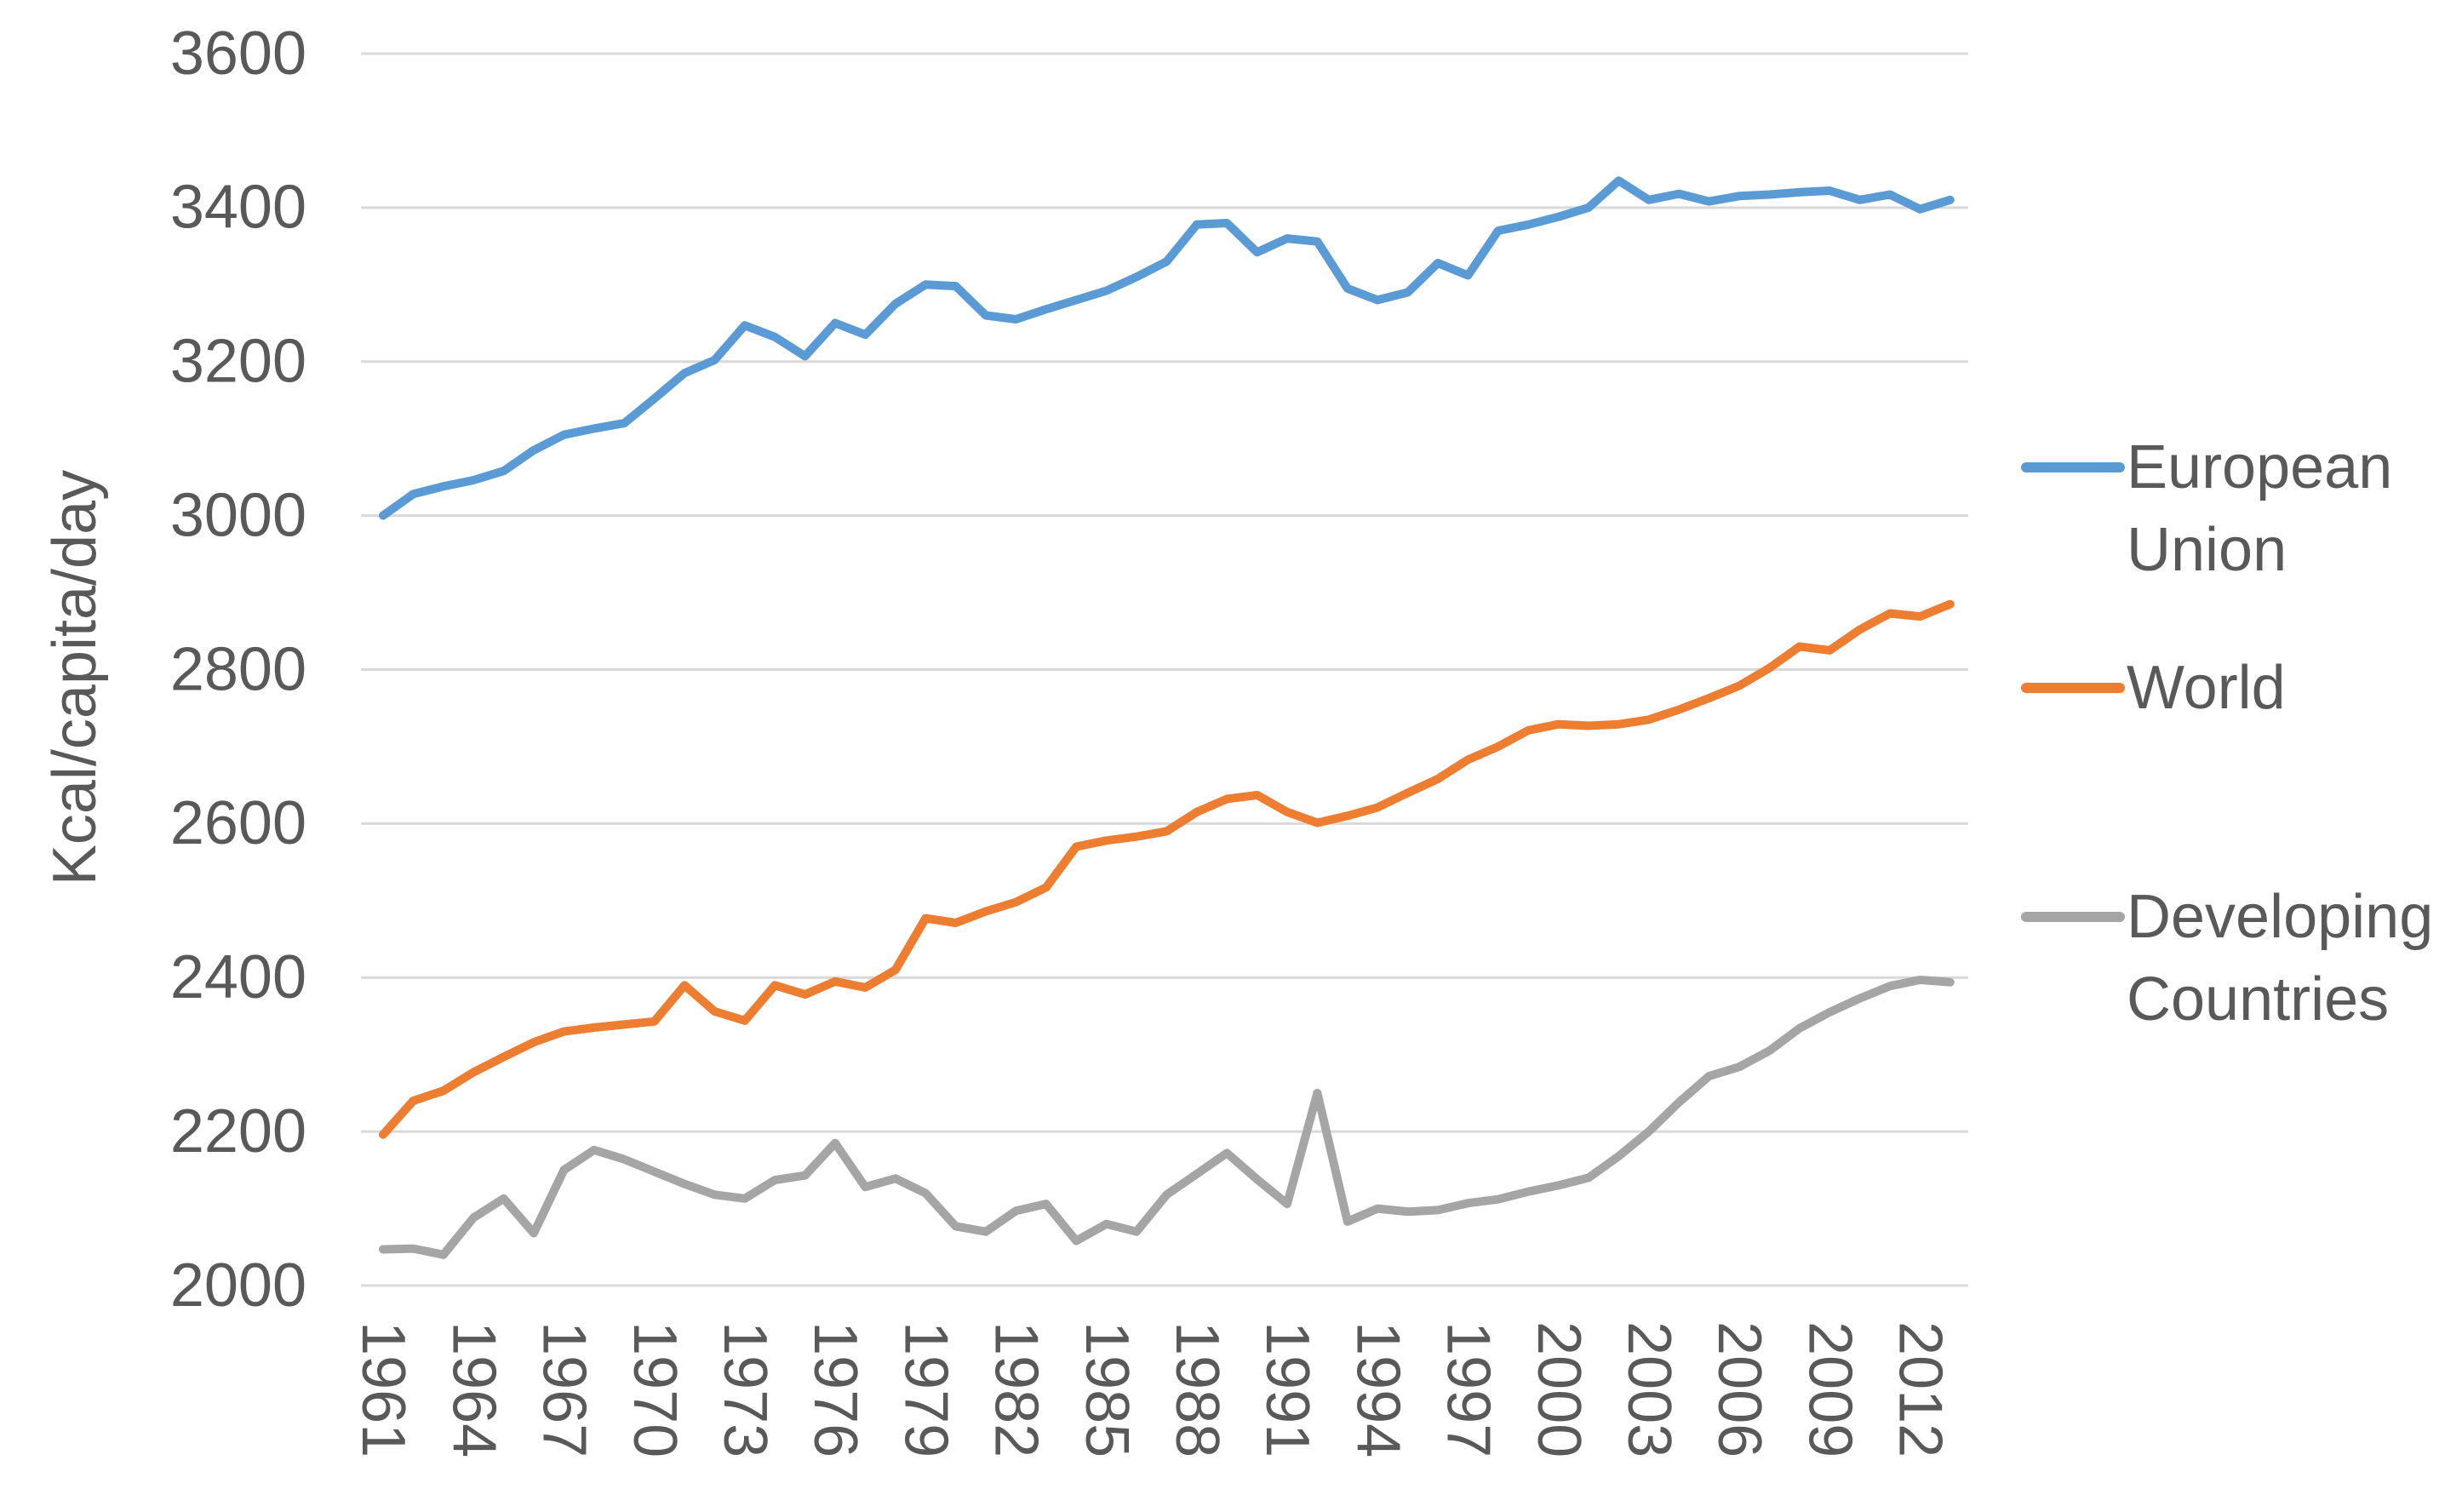 The image size is (2462, 1512). What do you see at coordinates (238, 362) in the screenshot?
I see `y-tick-label-3200: 3200` at bounding box center [238, 362].